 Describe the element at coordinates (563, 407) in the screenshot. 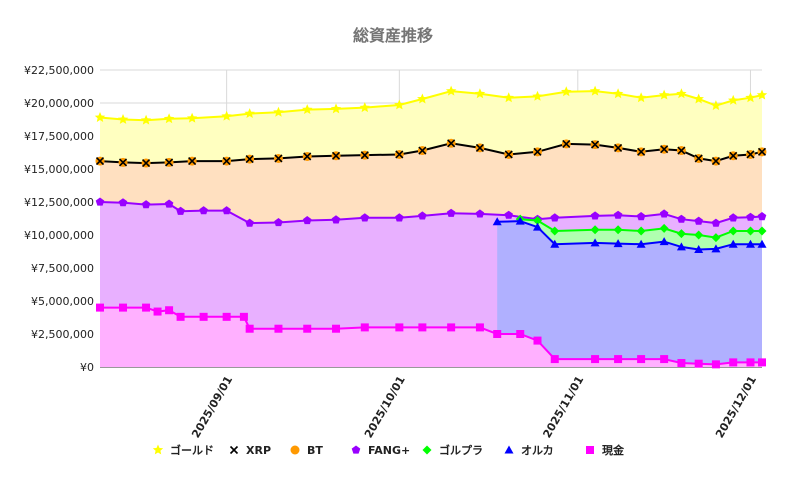

I see `x-tick-label: 2025/11/01` at that location.